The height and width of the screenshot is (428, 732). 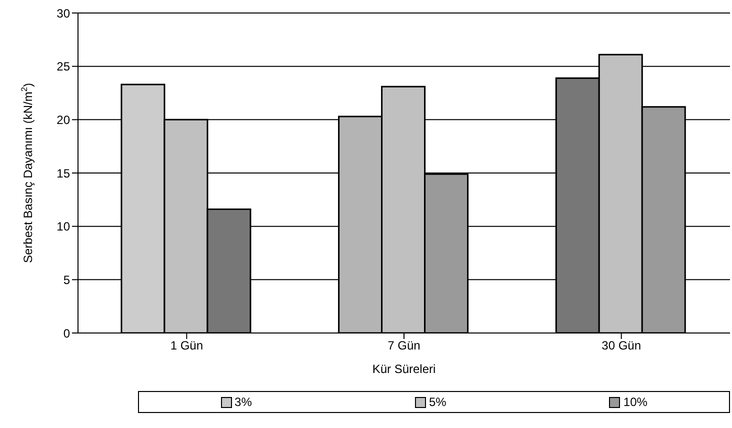 I want to click on x-axis-title: Kür Süreleri, so click(x=404, y=369).